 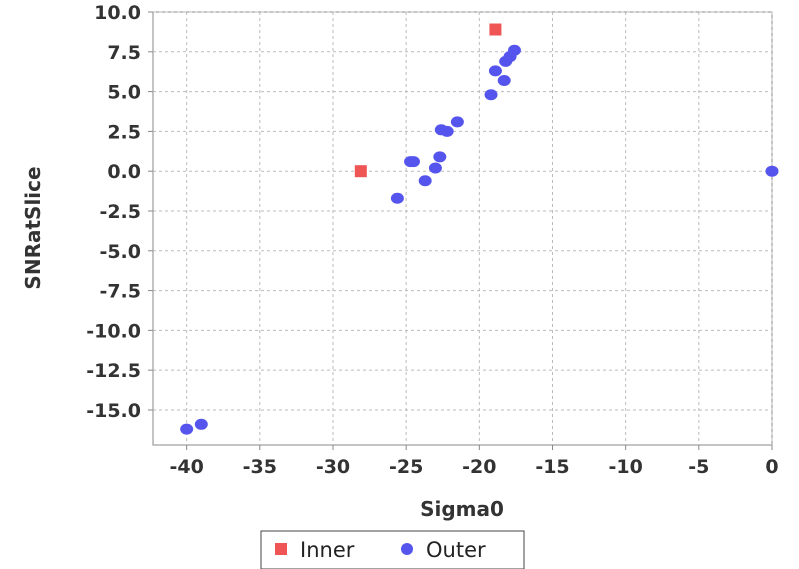 What do you see at coordinates (327, 550) in the screenshot?
I see `legend-label-inner: Inner` at bounding box center [327, 550].